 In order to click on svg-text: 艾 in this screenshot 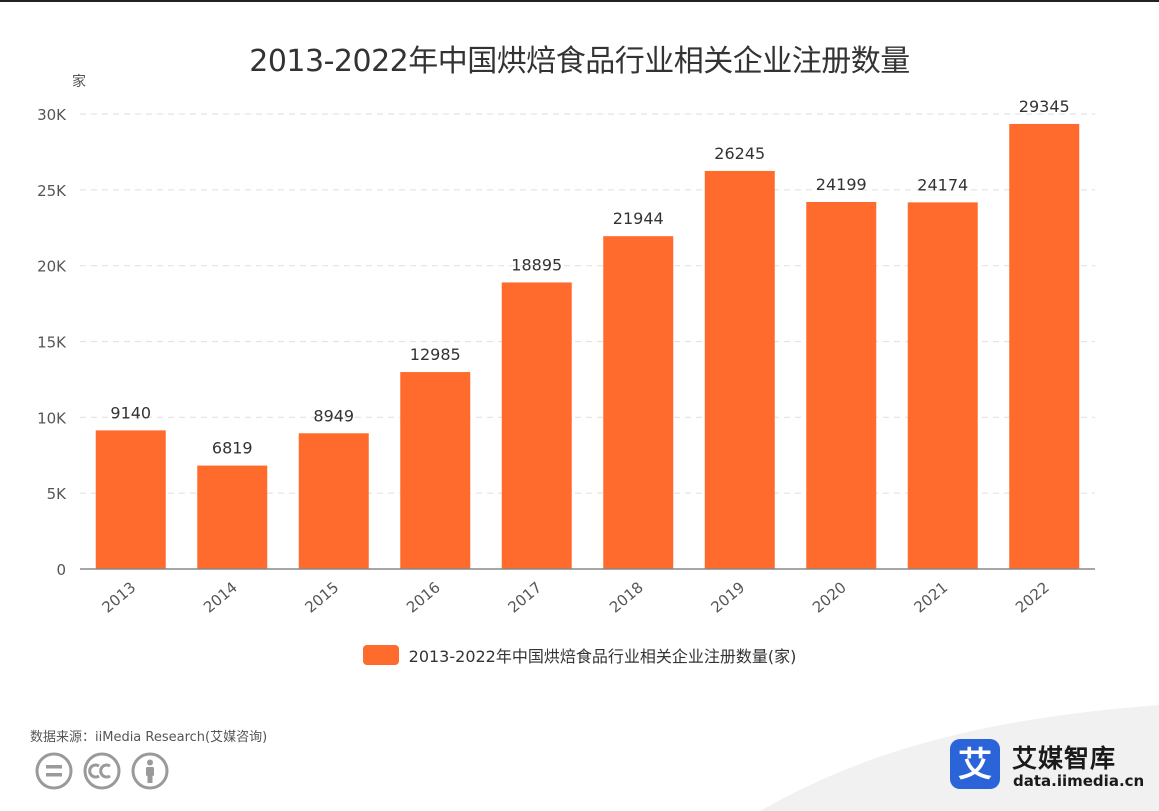, I will do `click(975, 765)`.